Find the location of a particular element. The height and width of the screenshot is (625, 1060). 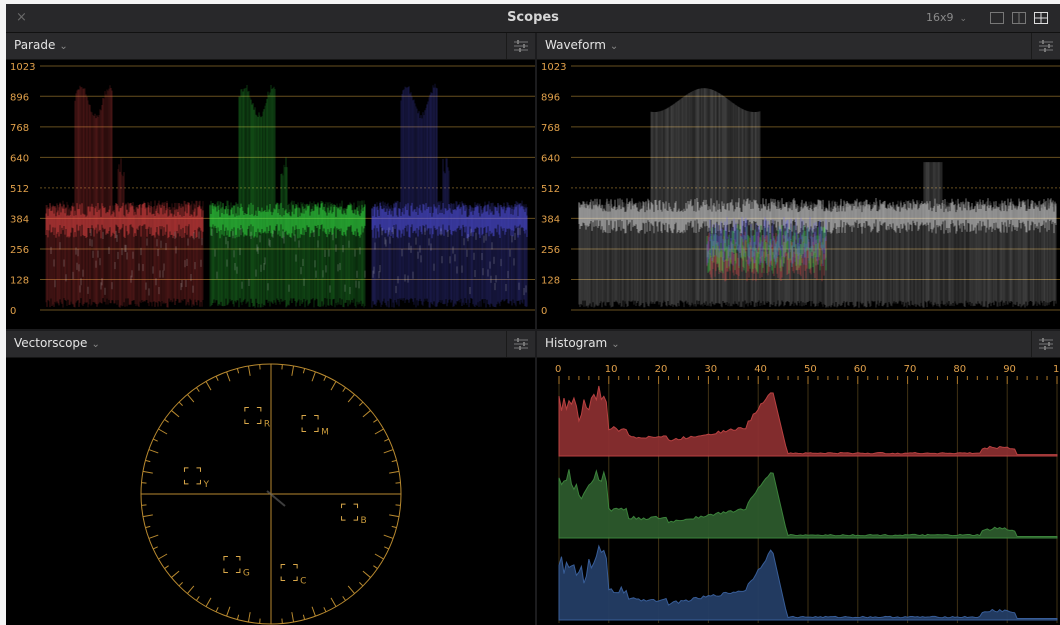

vector-target-label: B is located at coordinates (364, 521).